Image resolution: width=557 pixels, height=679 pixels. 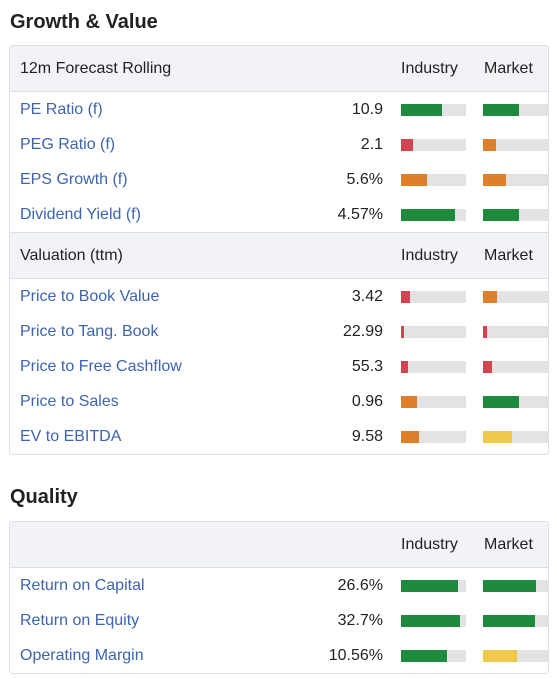 I want to click on metric-value: 2.1, so click(x=371, y=144).